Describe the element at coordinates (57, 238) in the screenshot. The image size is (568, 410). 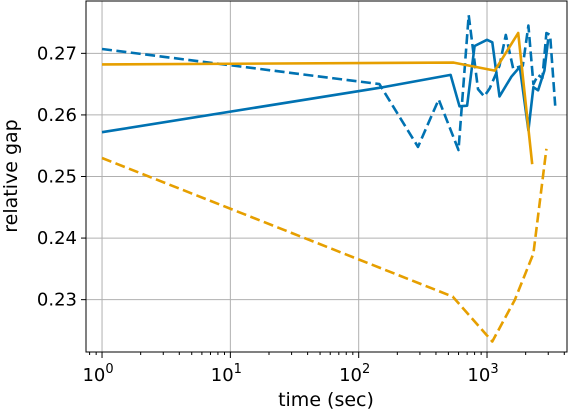
I see `y-tick-label-1: 0.24` at that location.